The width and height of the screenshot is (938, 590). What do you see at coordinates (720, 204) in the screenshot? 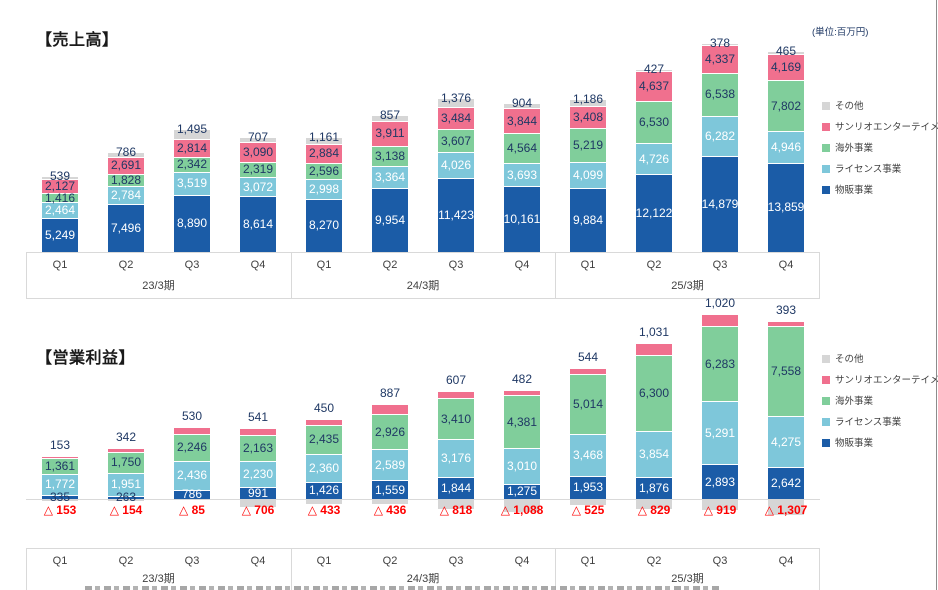
I see `retail-value-label: 14,879` at bounding box center [720, 204].